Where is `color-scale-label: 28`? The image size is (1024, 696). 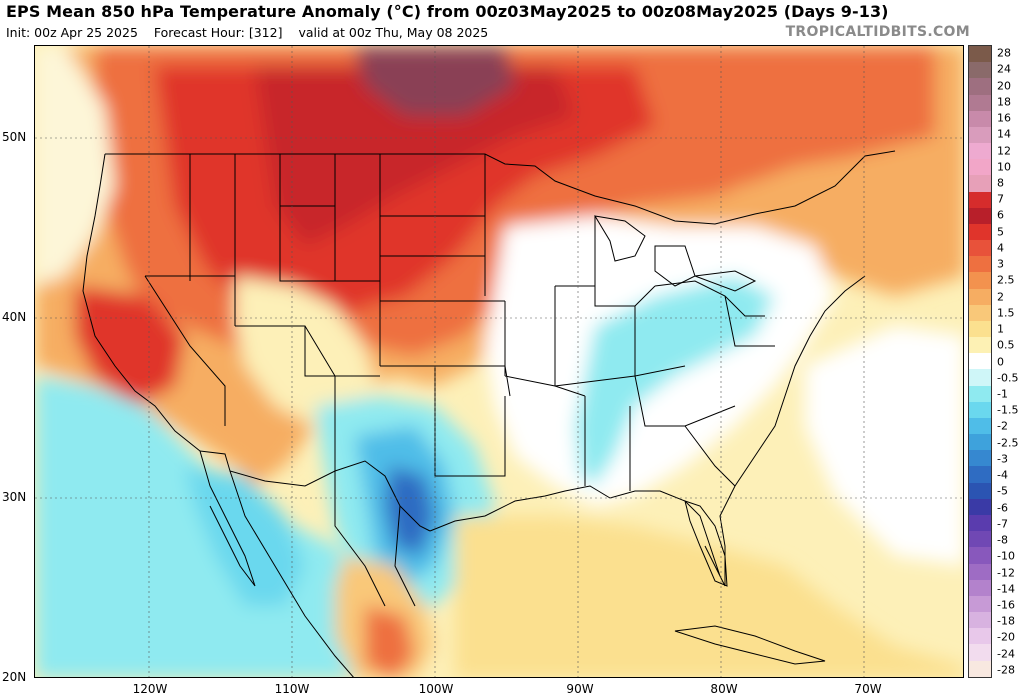 color-scale-label: 28 is located at coordinates (1004, 53).